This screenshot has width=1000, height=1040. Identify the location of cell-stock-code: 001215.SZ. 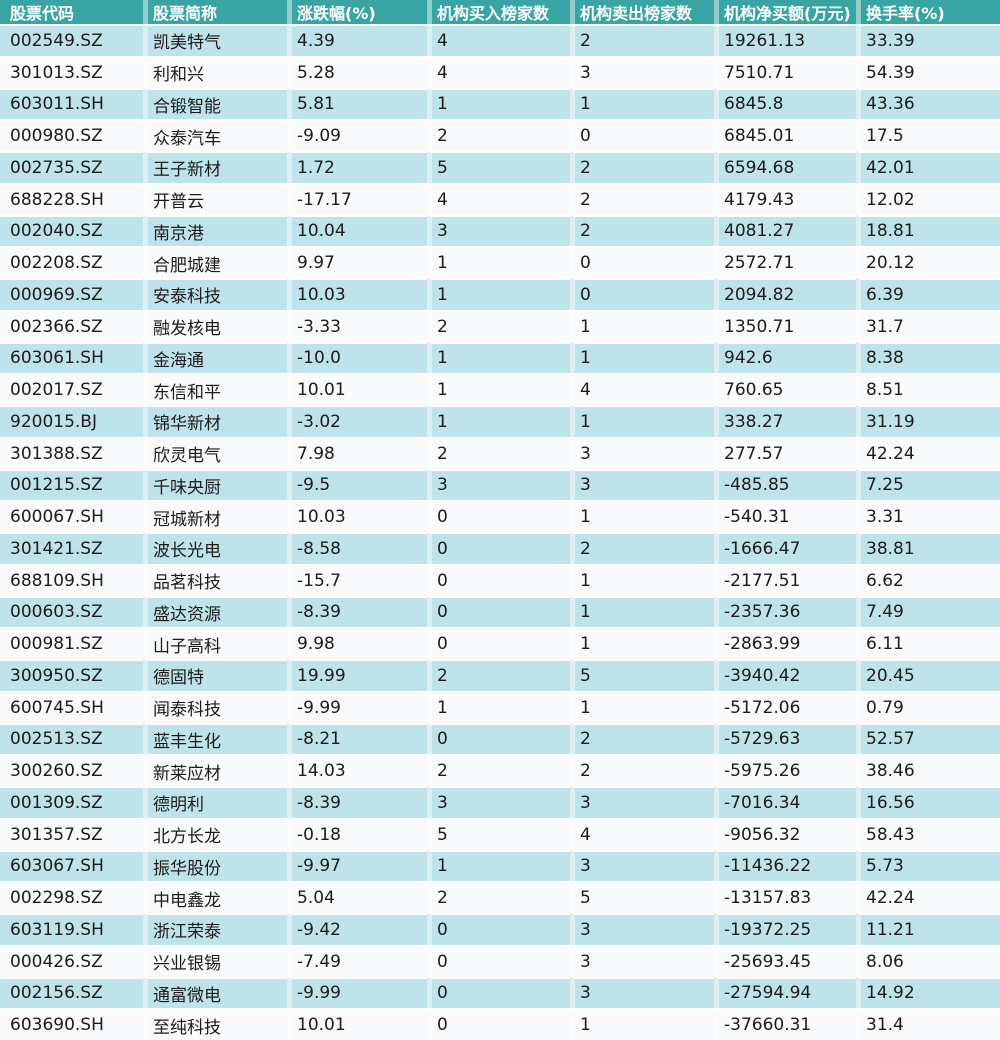
(71, 484).